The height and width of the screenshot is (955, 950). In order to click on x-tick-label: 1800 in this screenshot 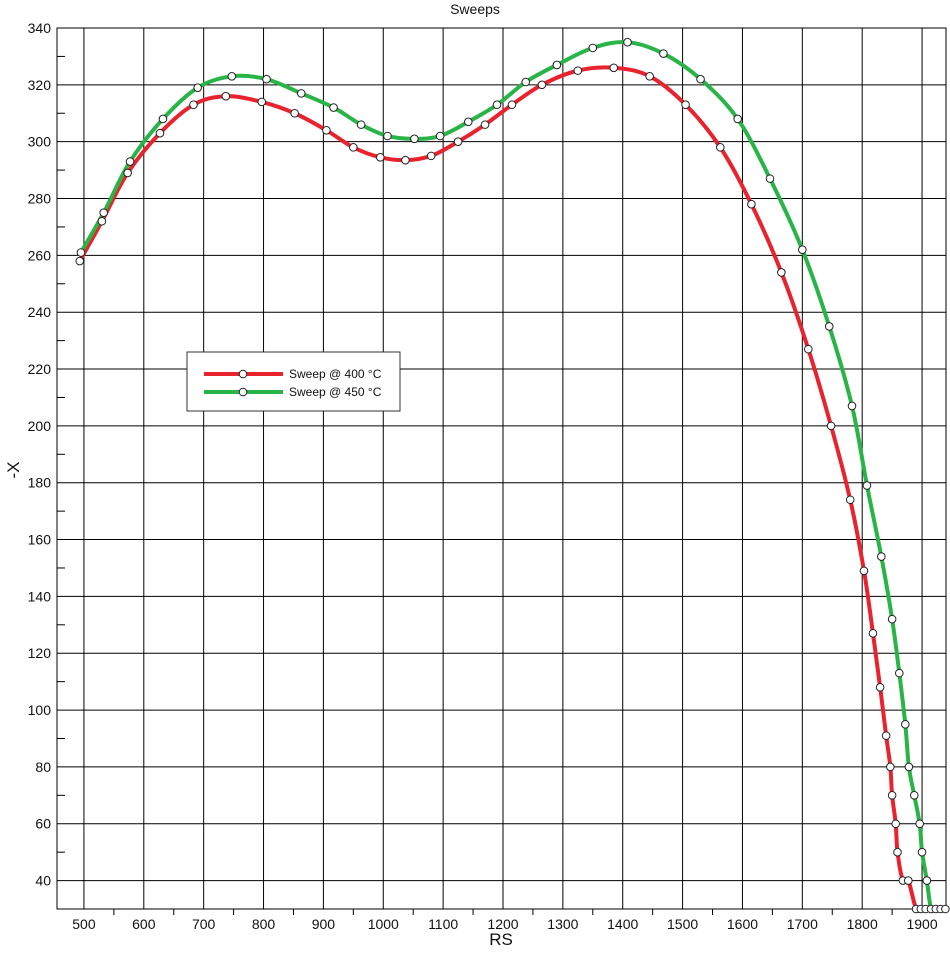, I will do `click(862, 924)`.